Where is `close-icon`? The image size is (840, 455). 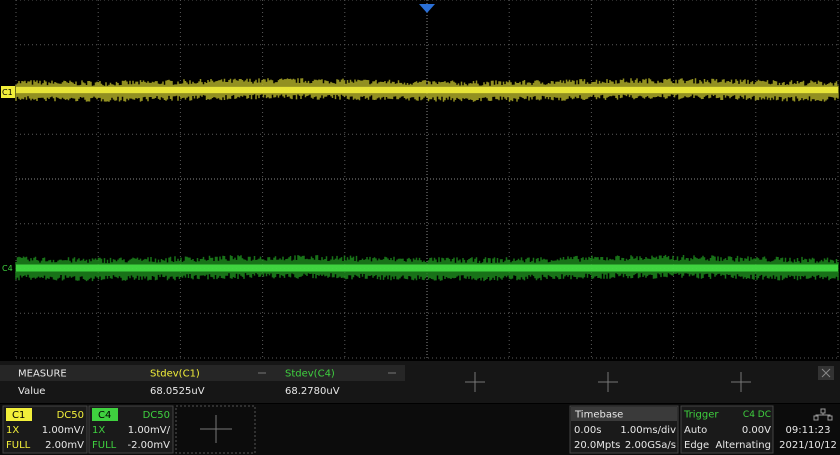 close-icon is located at coordinates (826, 373).